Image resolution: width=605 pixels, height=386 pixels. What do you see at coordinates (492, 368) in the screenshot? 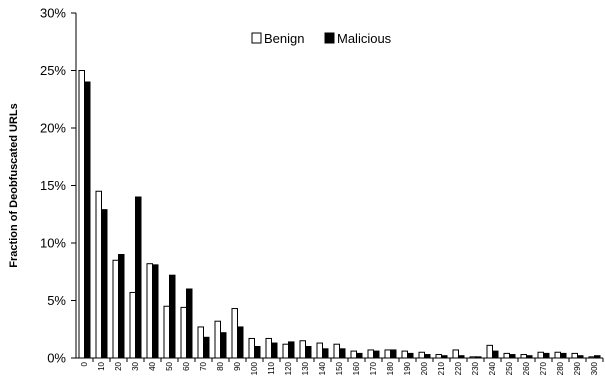
I see `x-tick-label: 240` at bounding box center [492, 368].